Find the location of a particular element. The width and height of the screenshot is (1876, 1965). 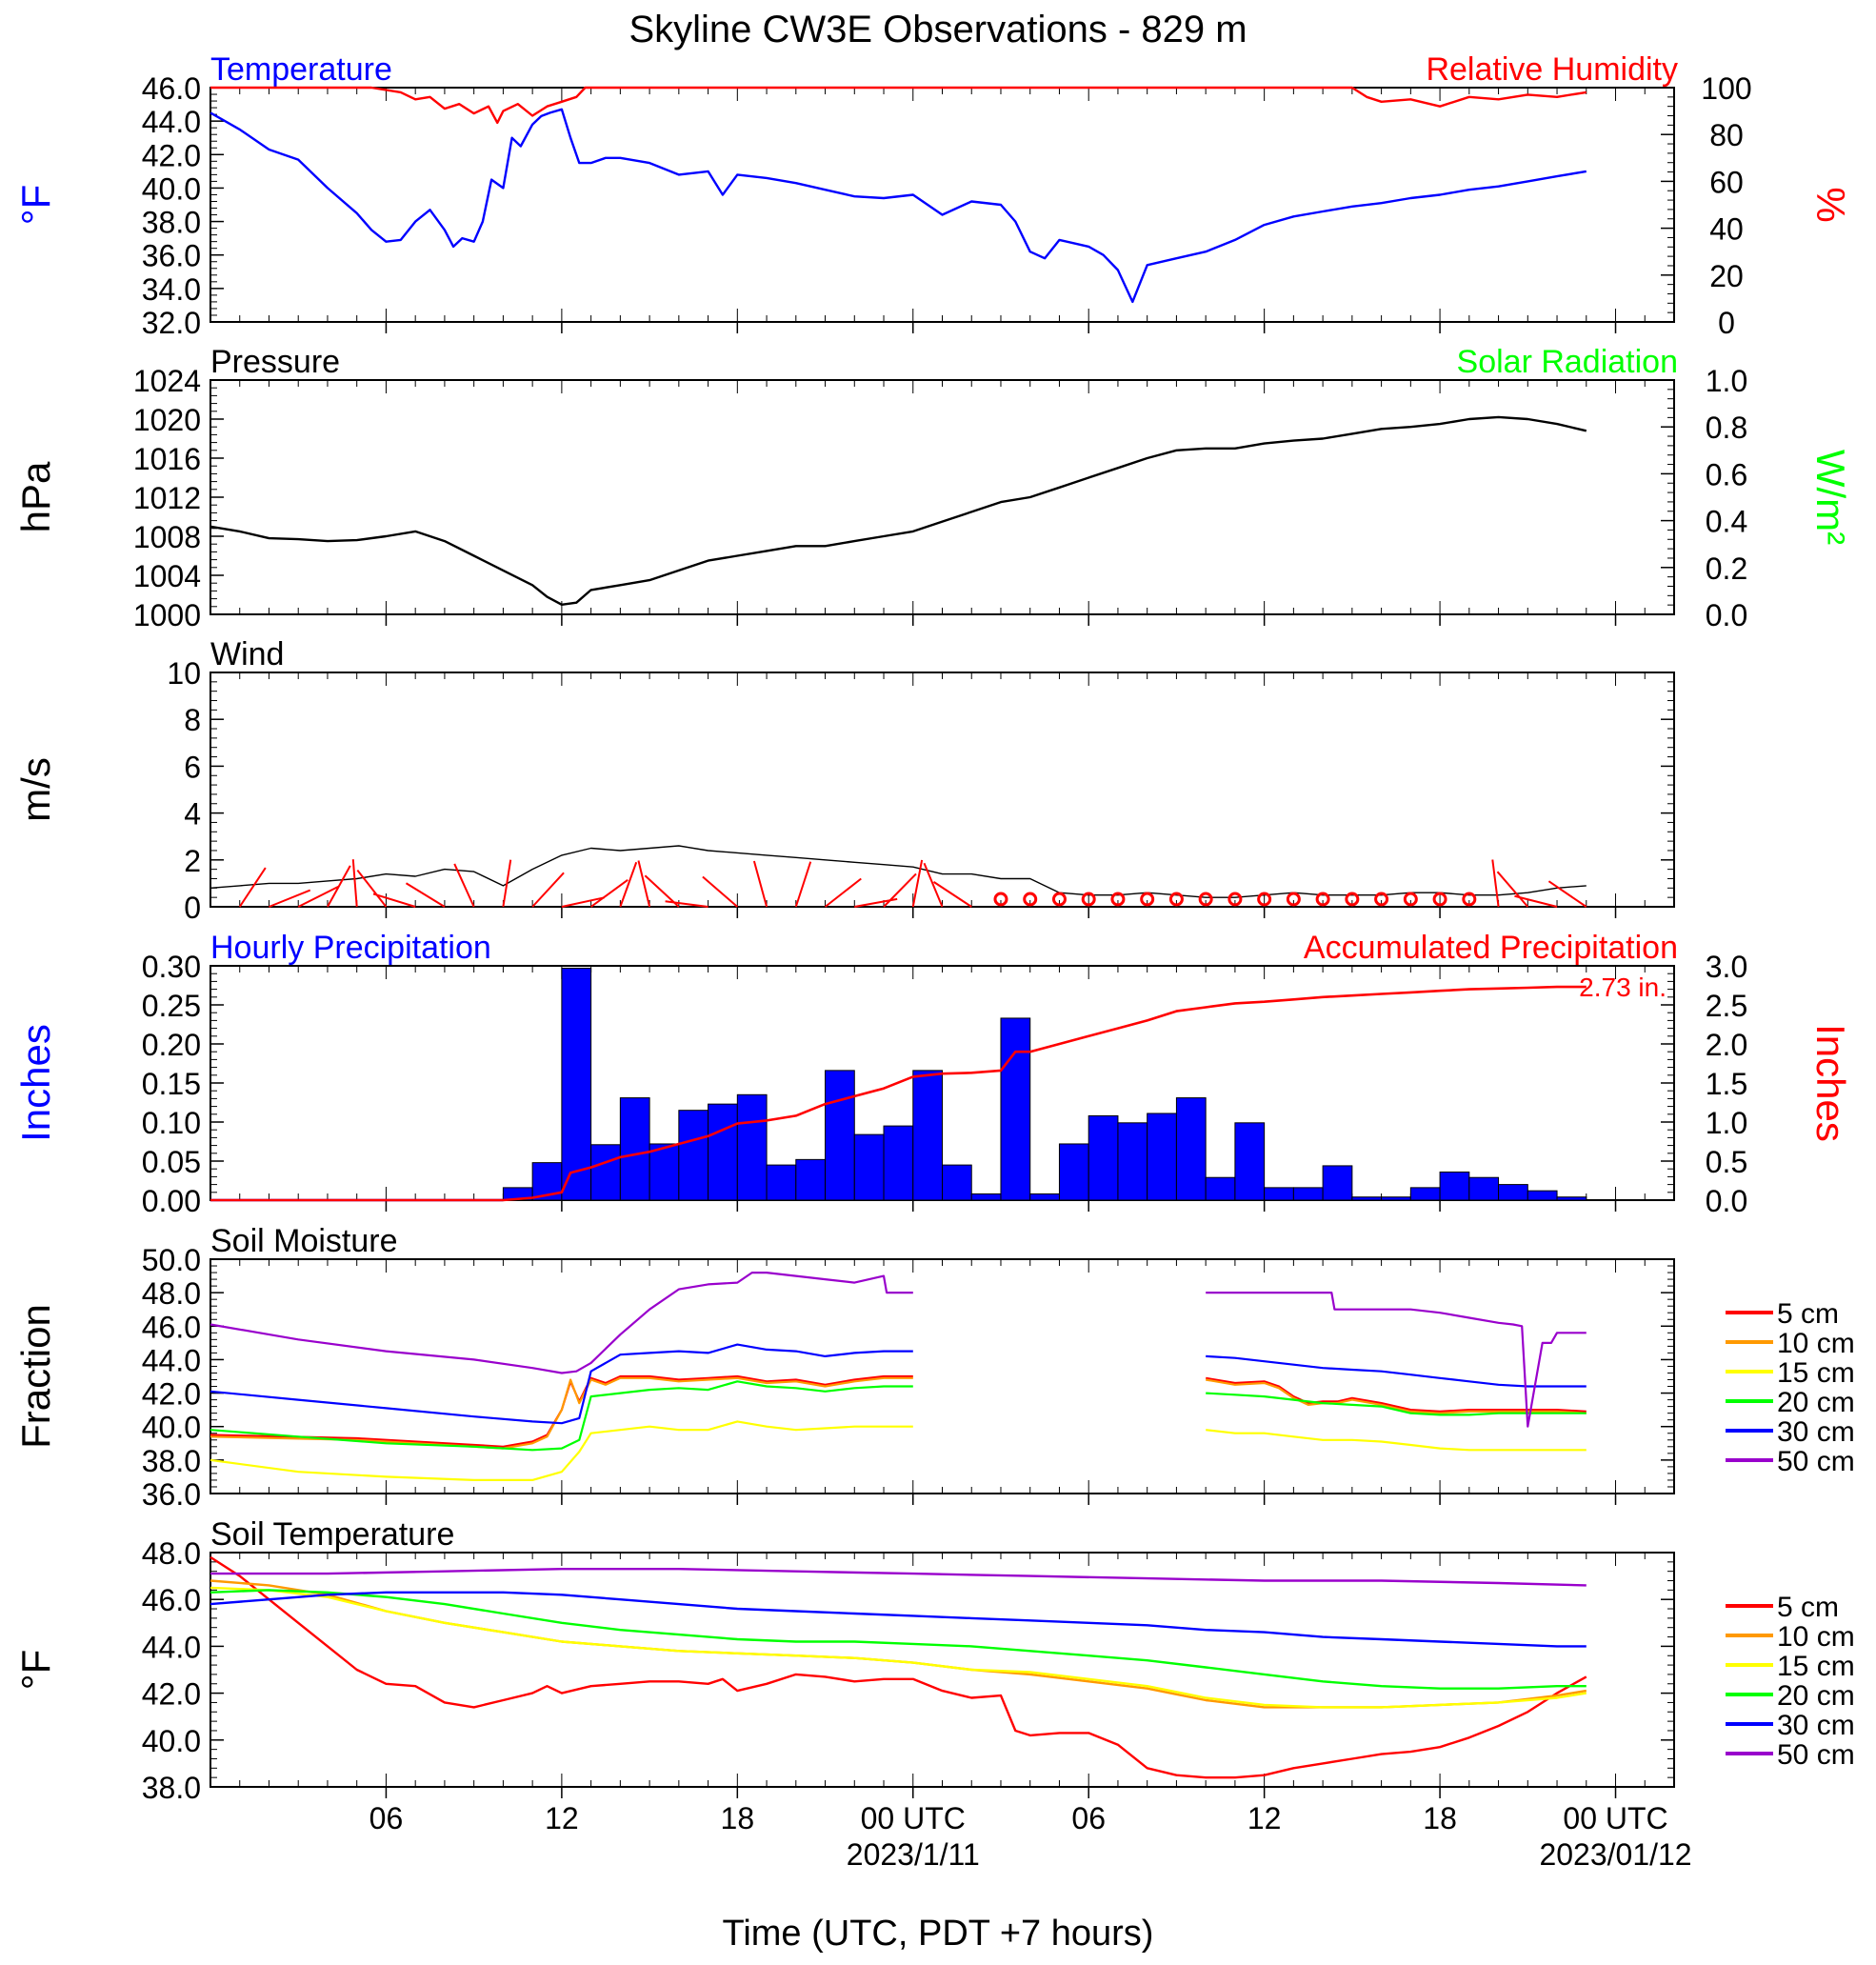

y-axis-tick-label: 0.20 is located at coordinates (171, 1045).